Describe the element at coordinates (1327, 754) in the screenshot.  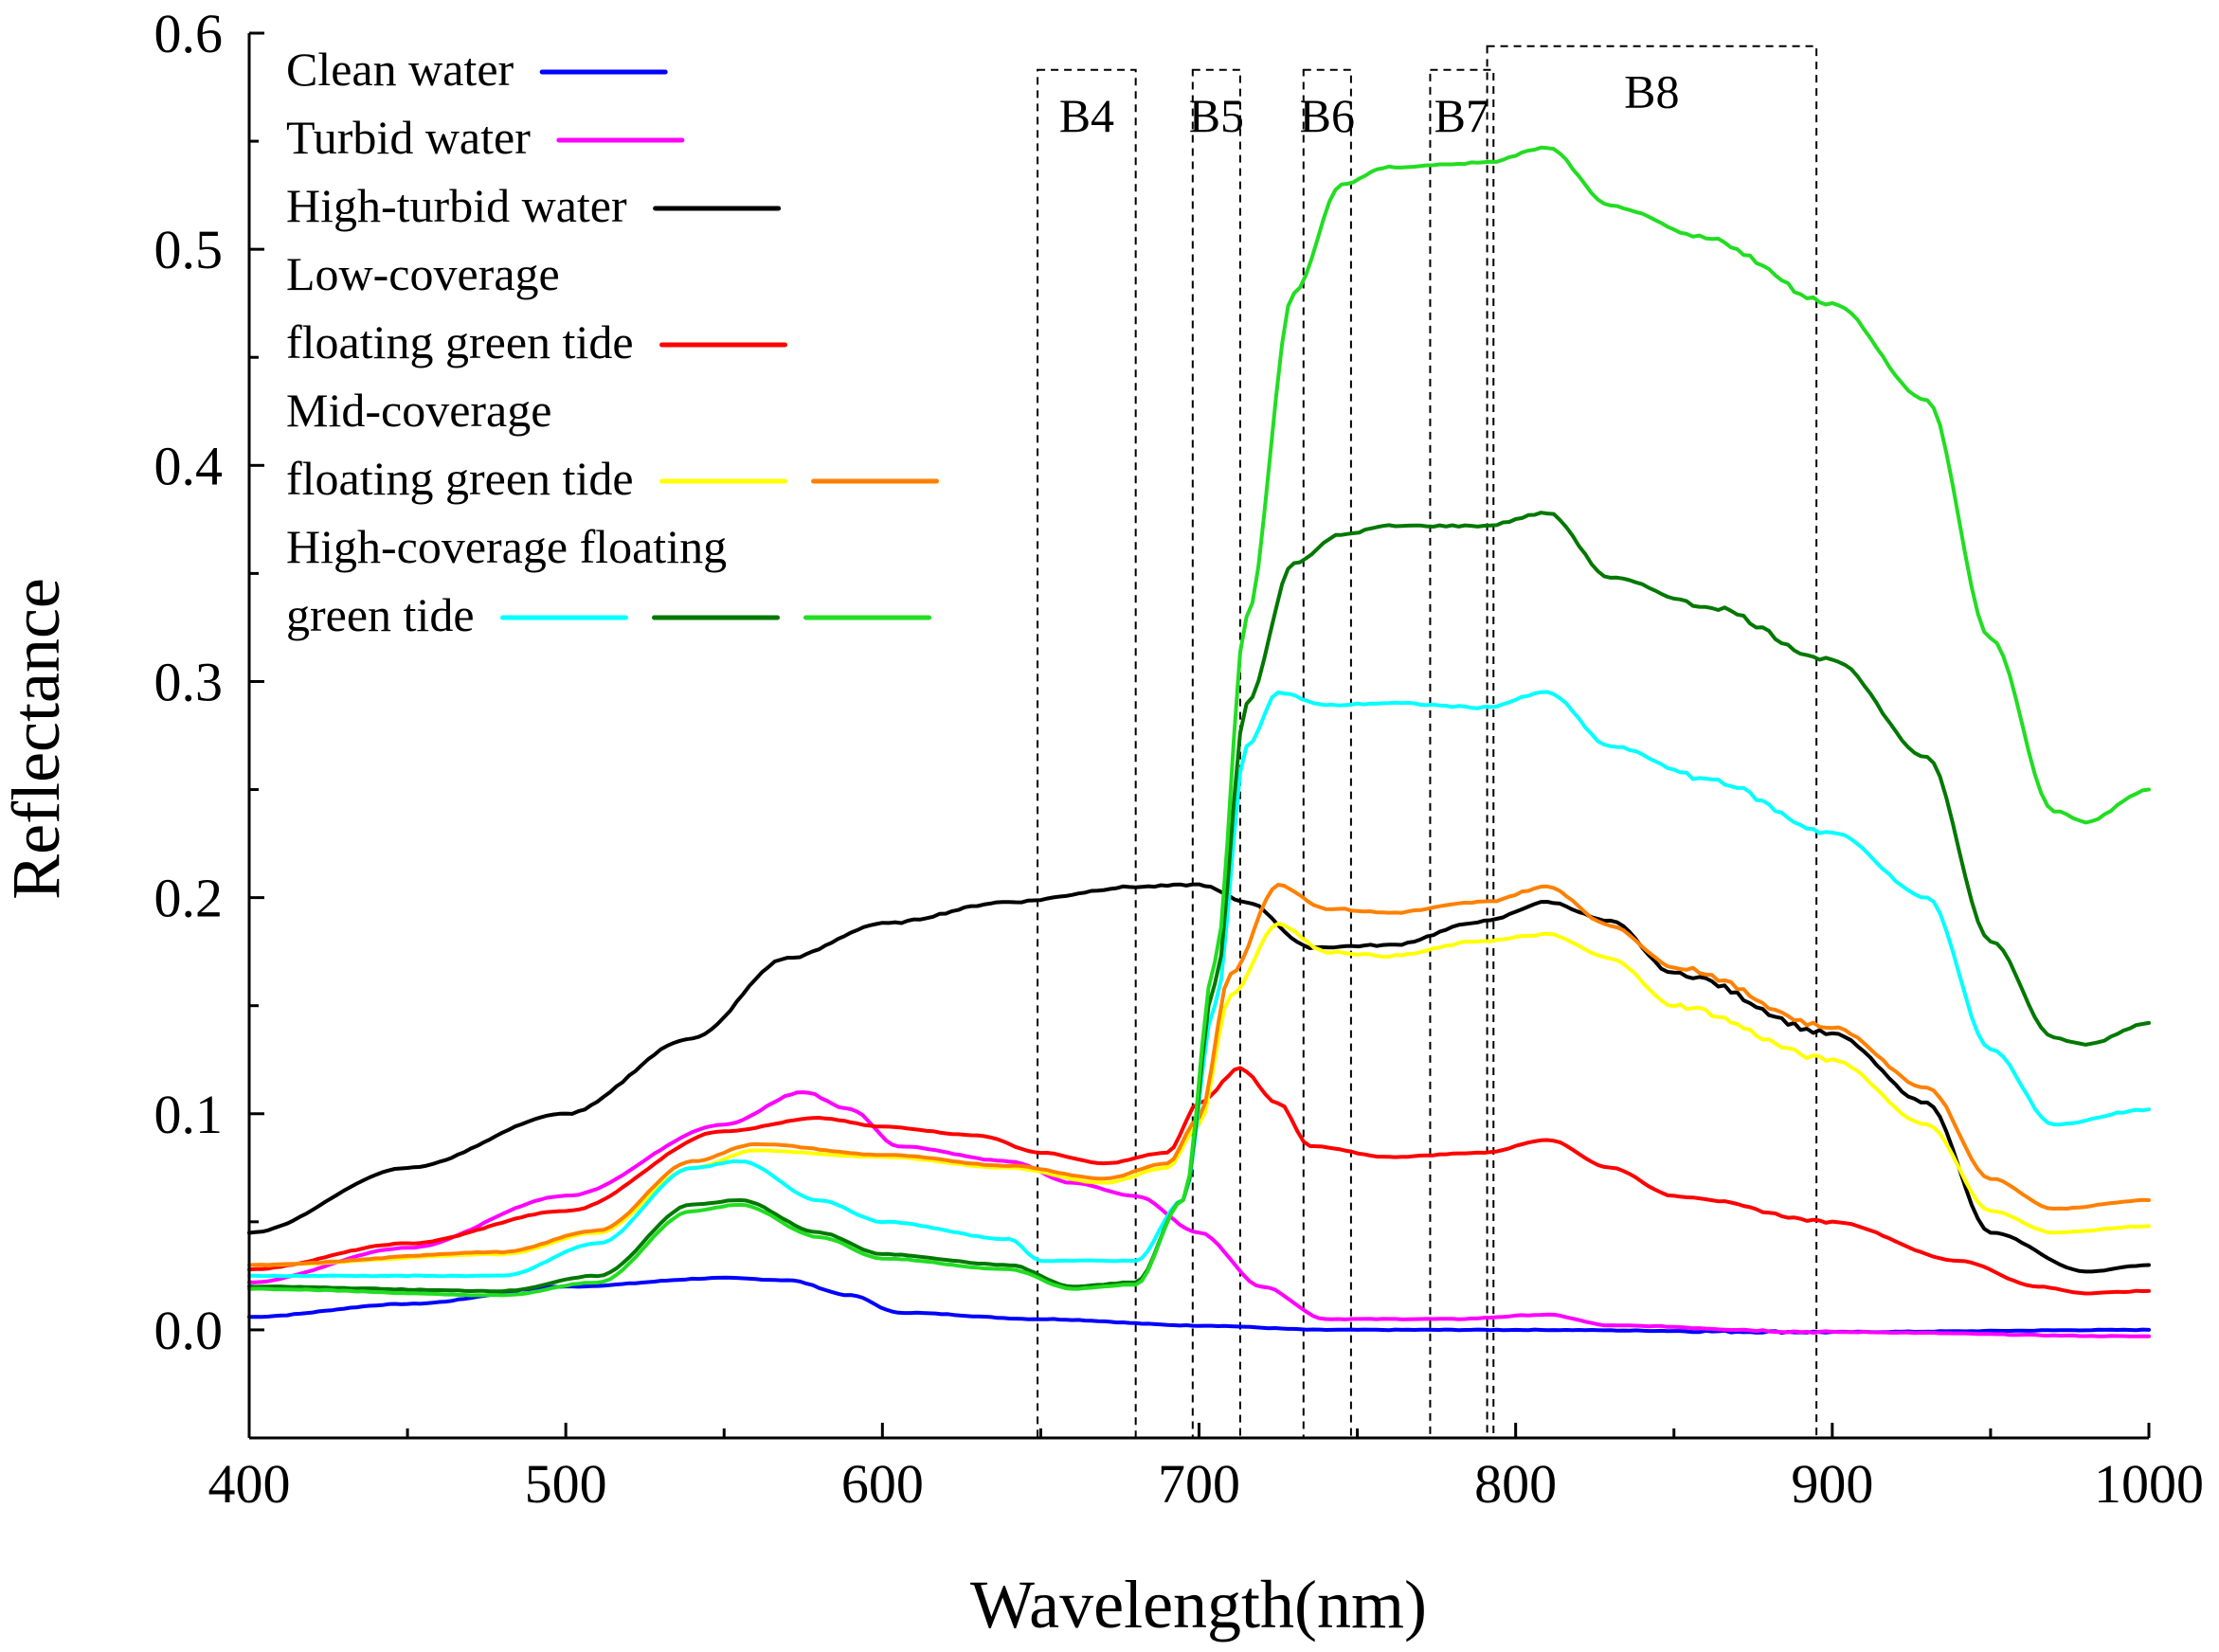
I see `band-b6-box` at that location.